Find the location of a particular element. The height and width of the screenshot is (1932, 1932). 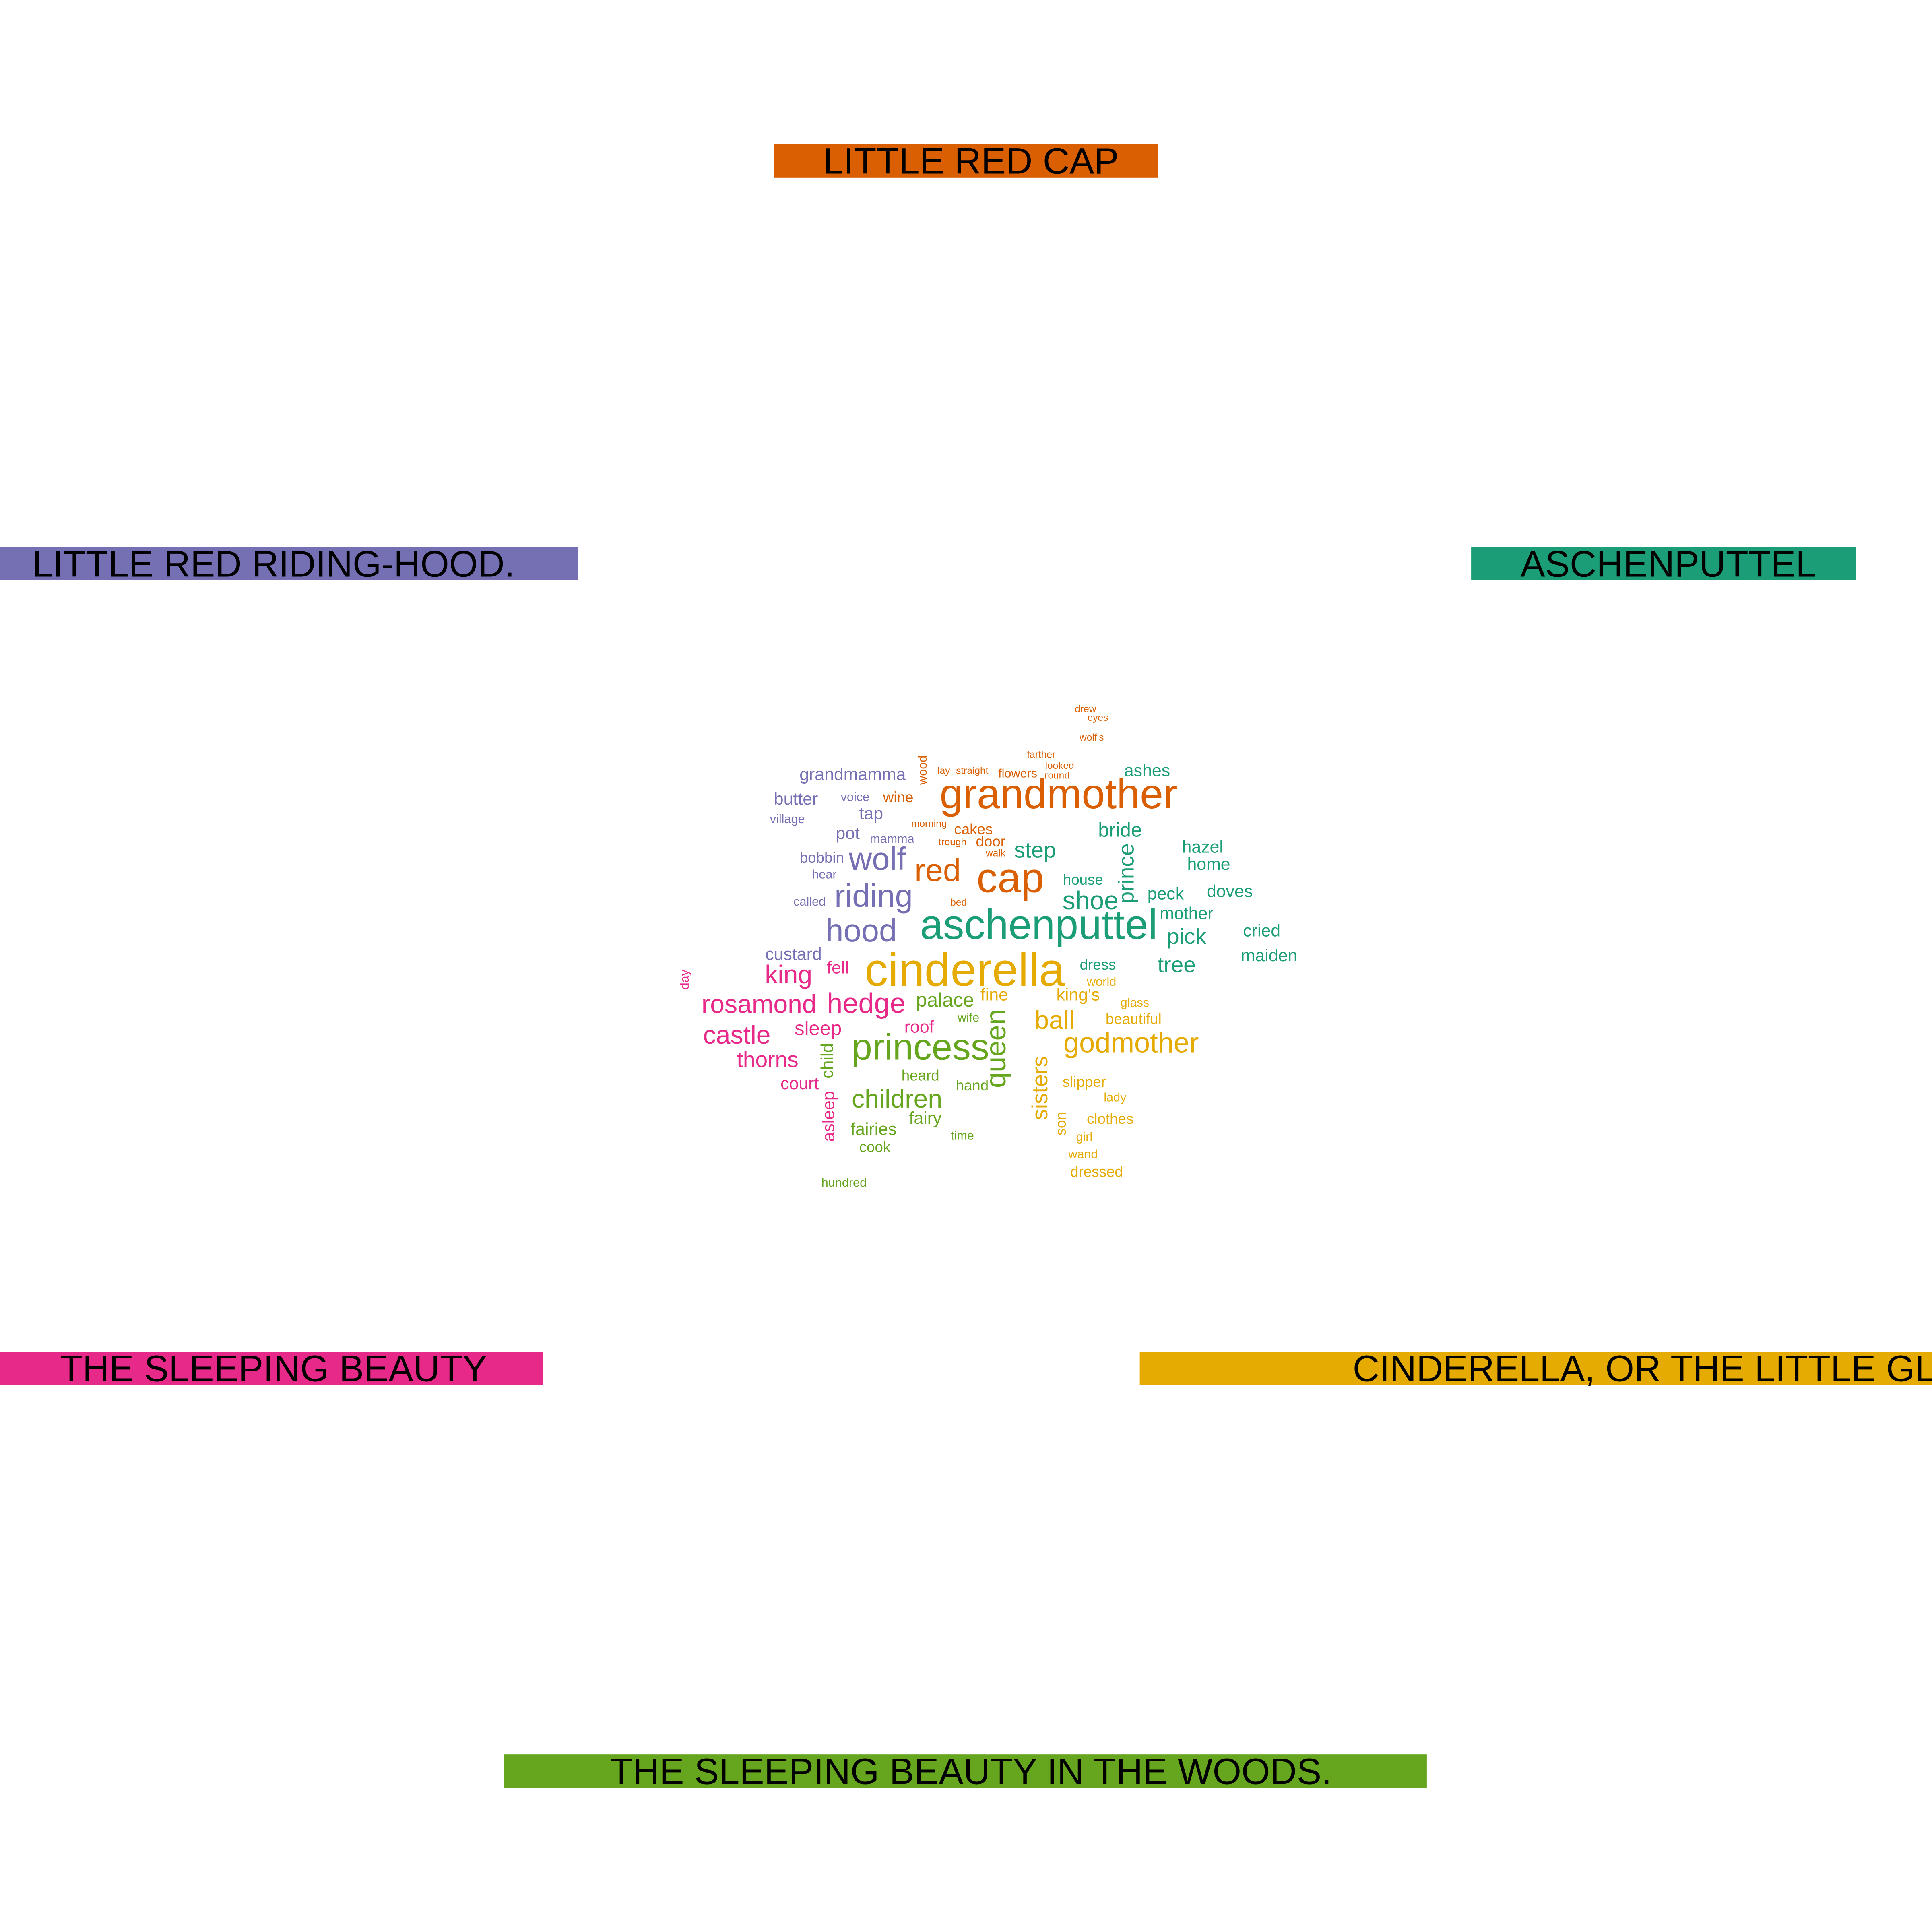

word-godmother: godmother is located at coordinates (1131, 1042).